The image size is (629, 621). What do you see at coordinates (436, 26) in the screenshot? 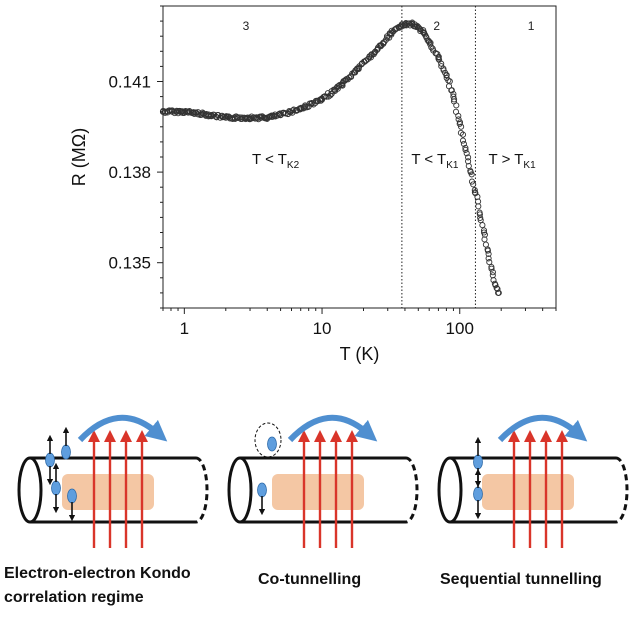
I see `region-number: 2` at bounding box center [436, 26].